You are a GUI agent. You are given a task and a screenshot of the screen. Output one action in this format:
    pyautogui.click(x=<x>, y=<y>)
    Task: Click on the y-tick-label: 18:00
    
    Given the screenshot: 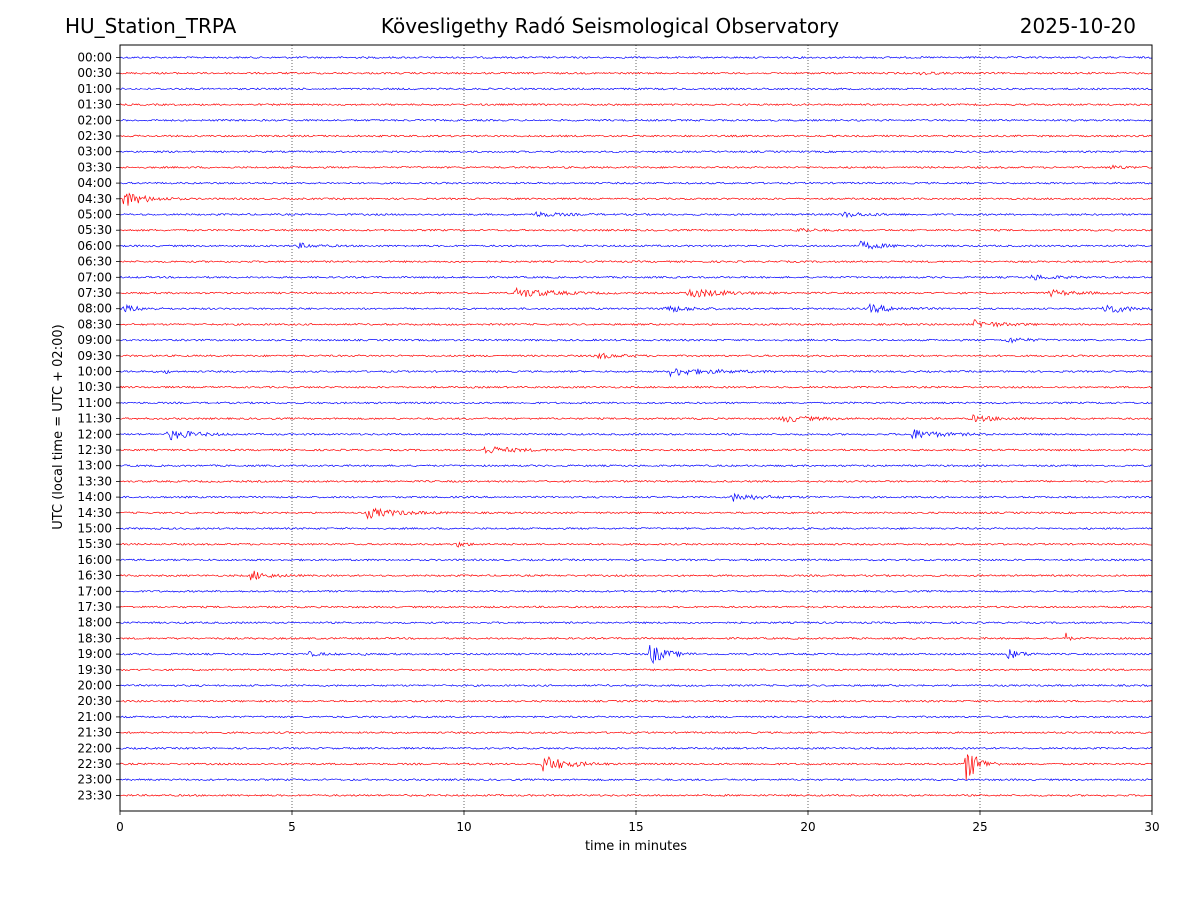 What is the action you would take?
    pyautogui.click(x=94, y=623)
    